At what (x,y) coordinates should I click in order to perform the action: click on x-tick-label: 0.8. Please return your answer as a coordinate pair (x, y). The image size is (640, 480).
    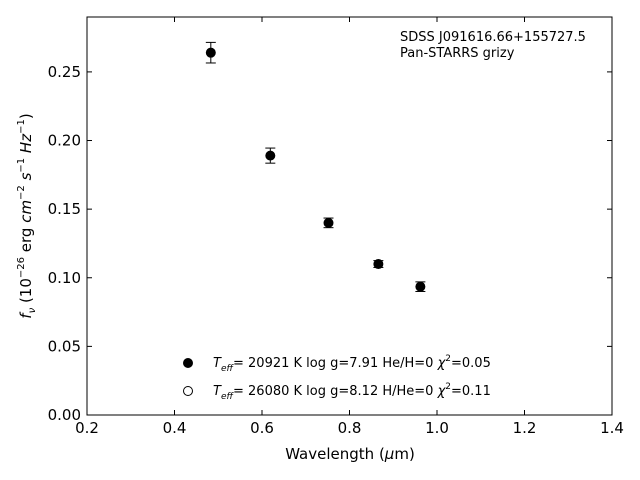
    Looking at the image, I should click on (350, 428).